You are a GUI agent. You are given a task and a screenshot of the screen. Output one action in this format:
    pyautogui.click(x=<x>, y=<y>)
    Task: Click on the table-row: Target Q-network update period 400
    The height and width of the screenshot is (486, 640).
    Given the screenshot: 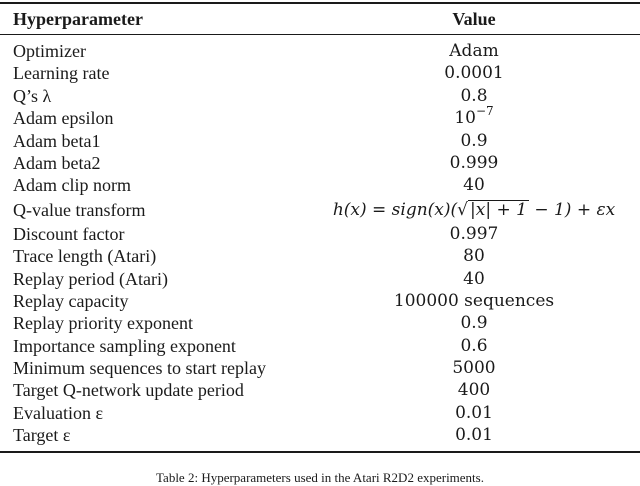 What is the action you would take?
    pyautogui.click(x=320, y=390)
    